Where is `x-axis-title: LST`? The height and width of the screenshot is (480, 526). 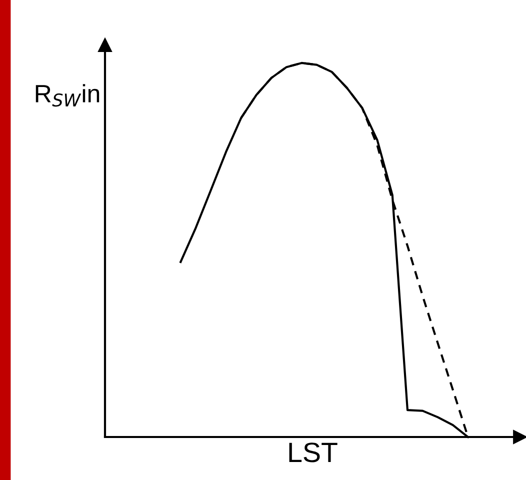 x-axis-title: LST is located at coordinates (313, 452).